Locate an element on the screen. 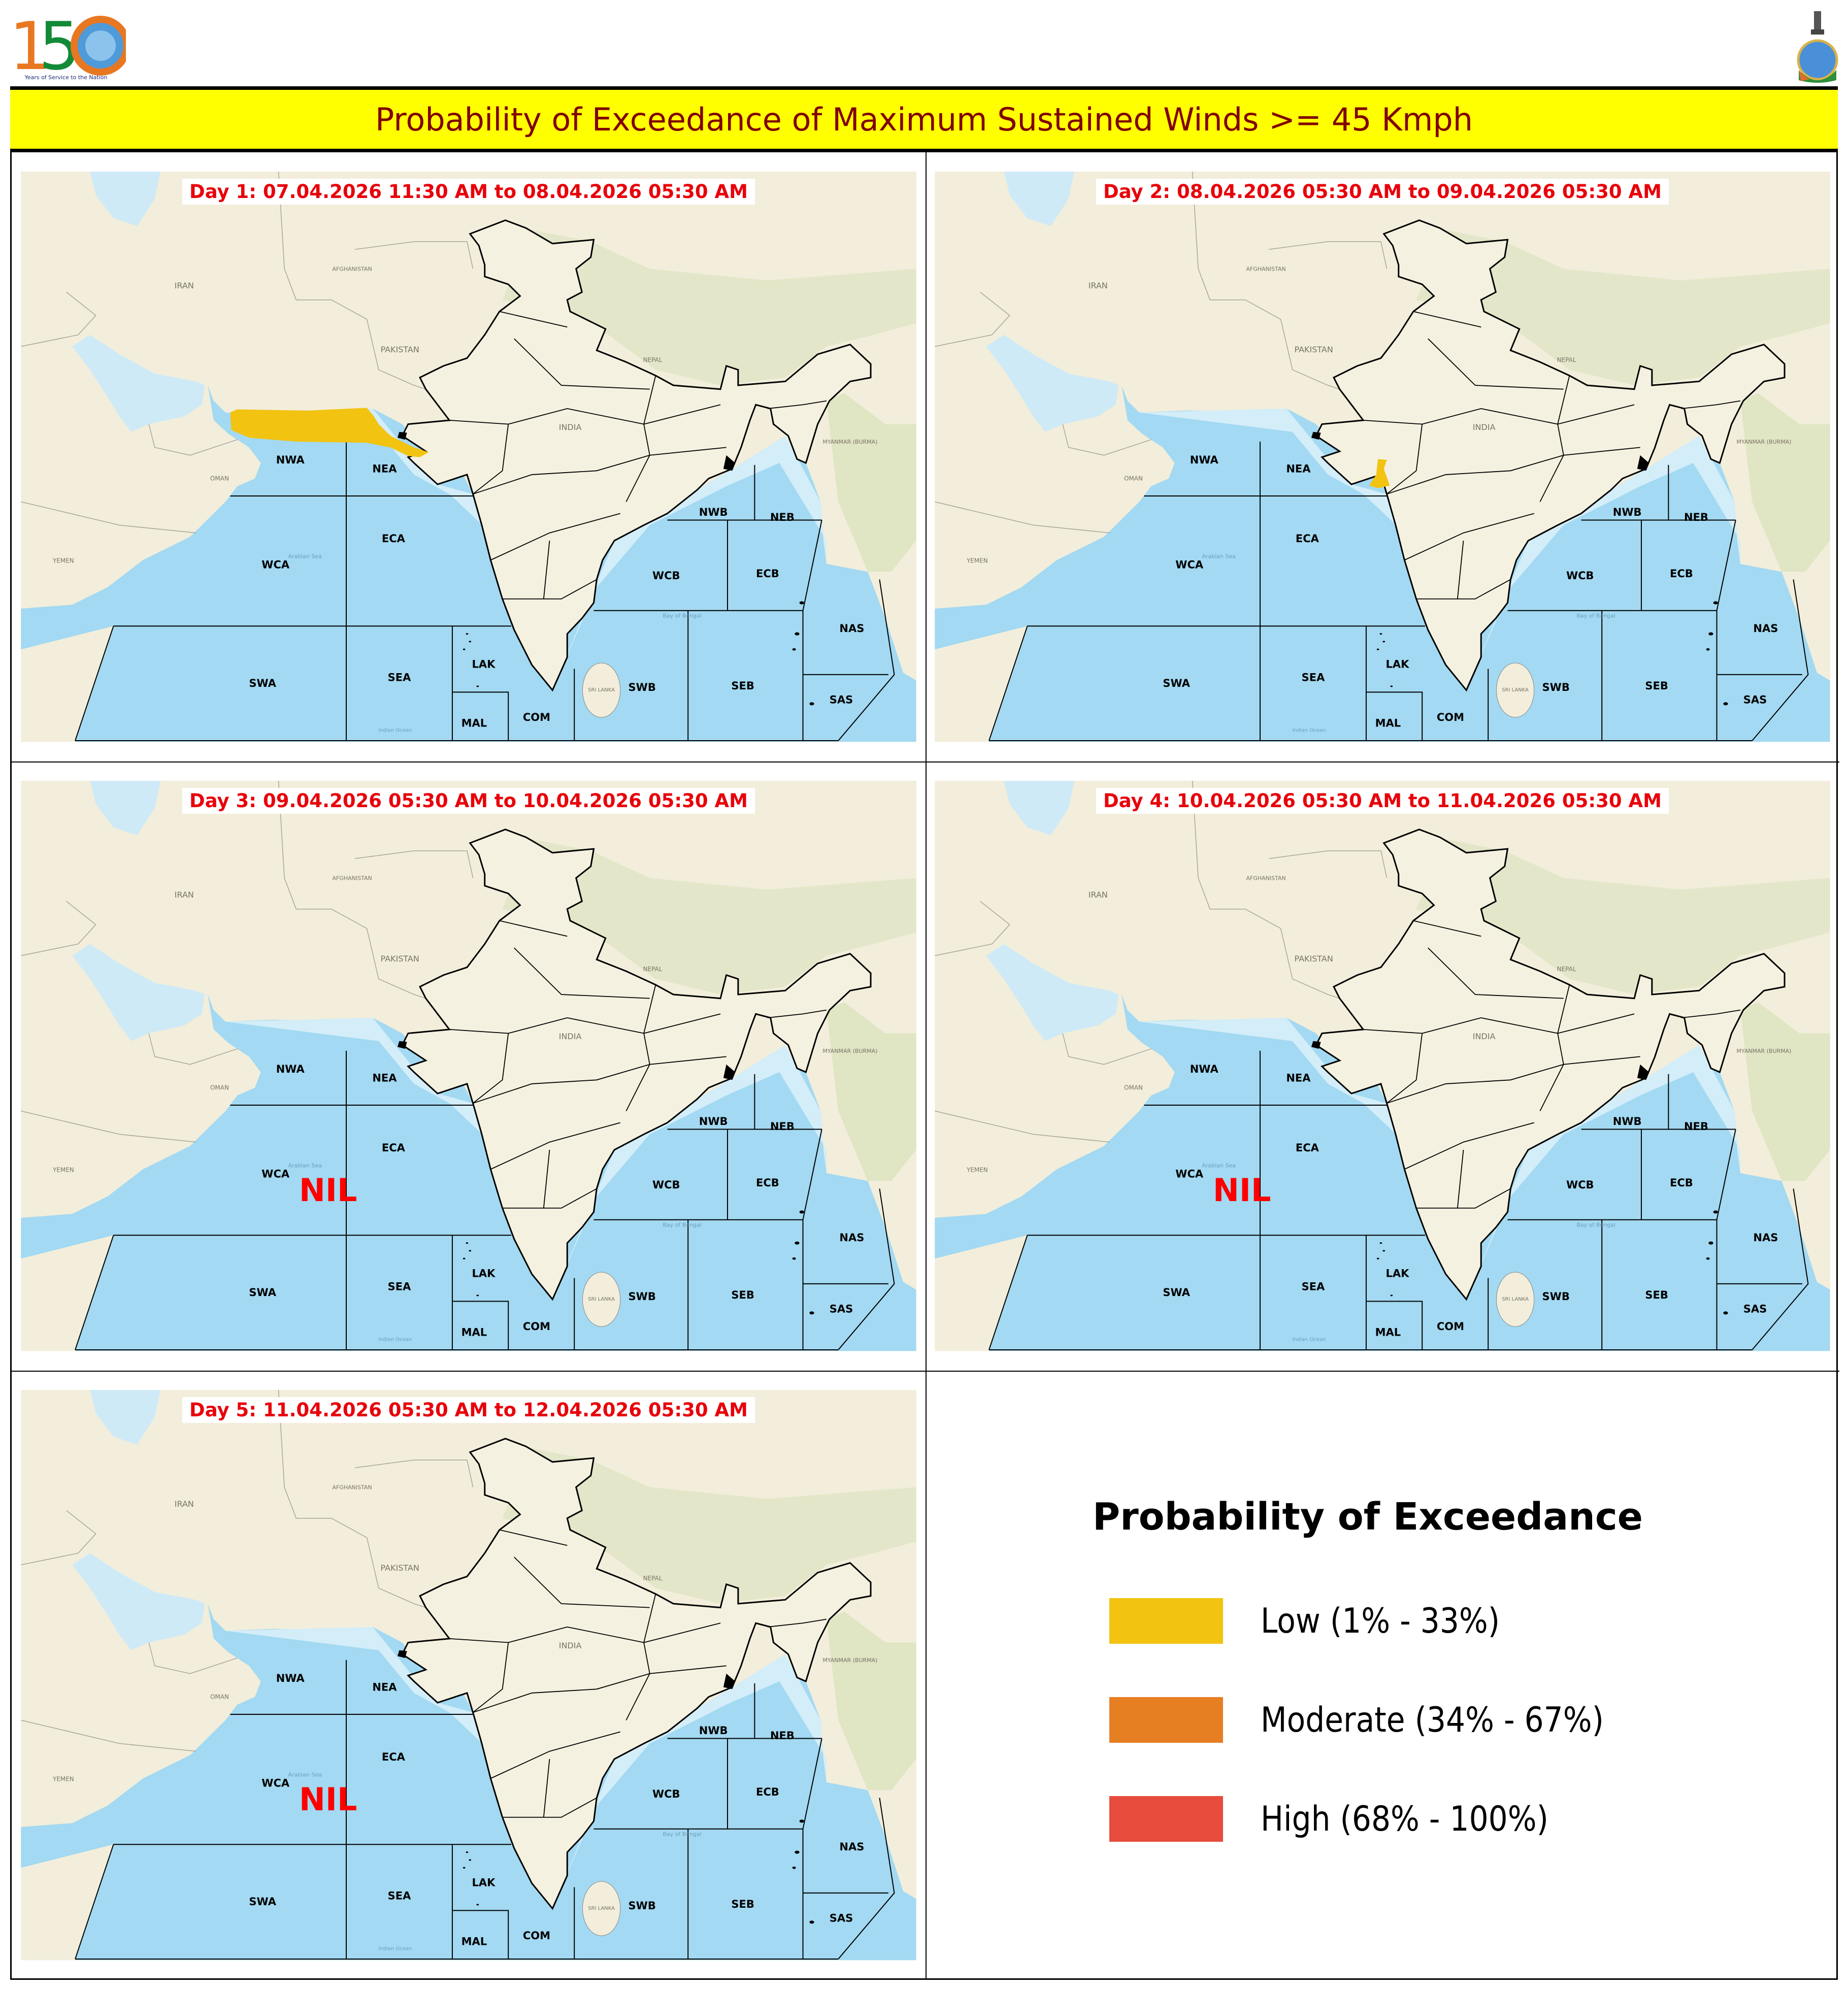 This screenshot has width=1848, height=1990. sea-region-label-swb: SWB is located at coordinates (1556, 687).